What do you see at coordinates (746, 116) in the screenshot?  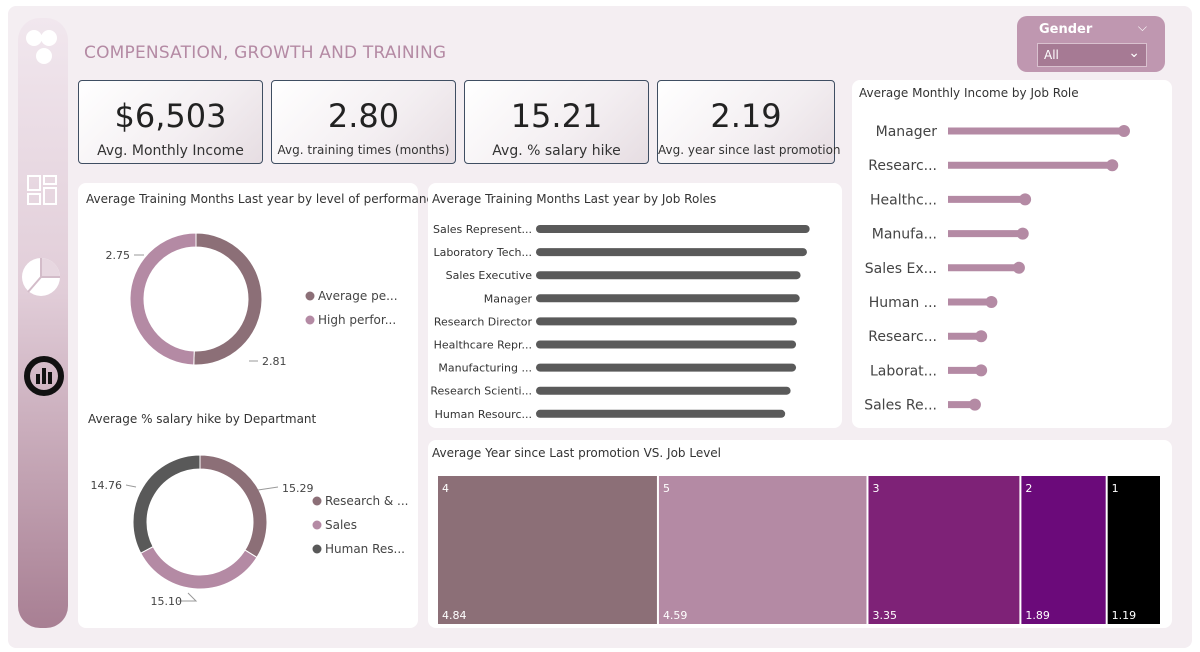 I see `kpi-value: 2.19` at bounding box center [746, 116].